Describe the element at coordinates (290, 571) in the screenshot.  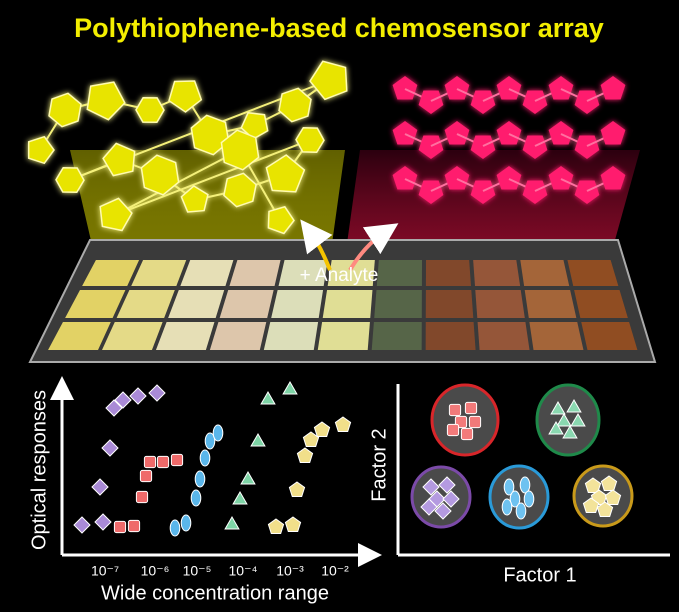
I see `x-tick-label: 10⁻³` at that location.